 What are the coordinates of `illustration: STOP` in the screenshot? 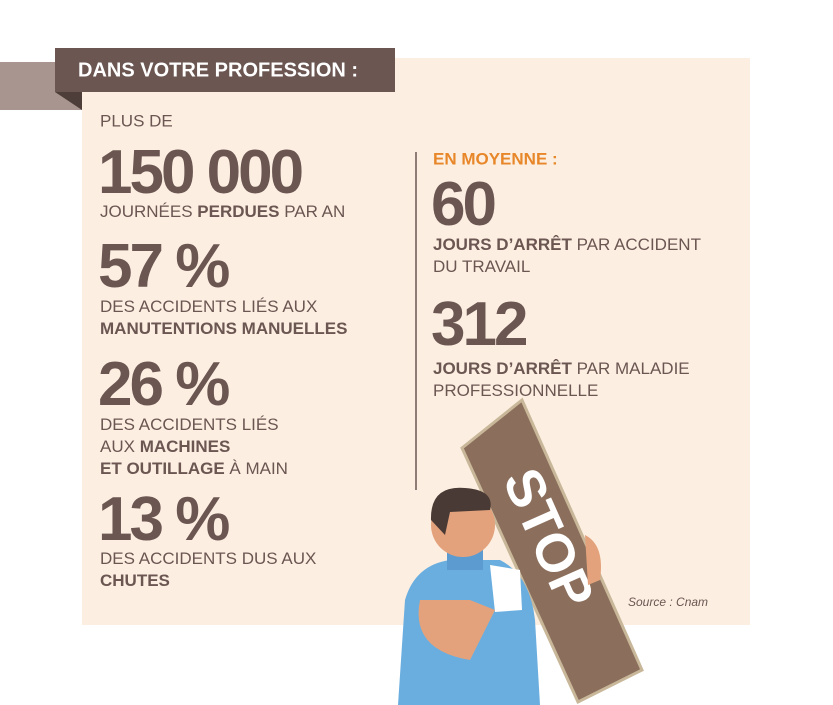 It's located at (521, 551).